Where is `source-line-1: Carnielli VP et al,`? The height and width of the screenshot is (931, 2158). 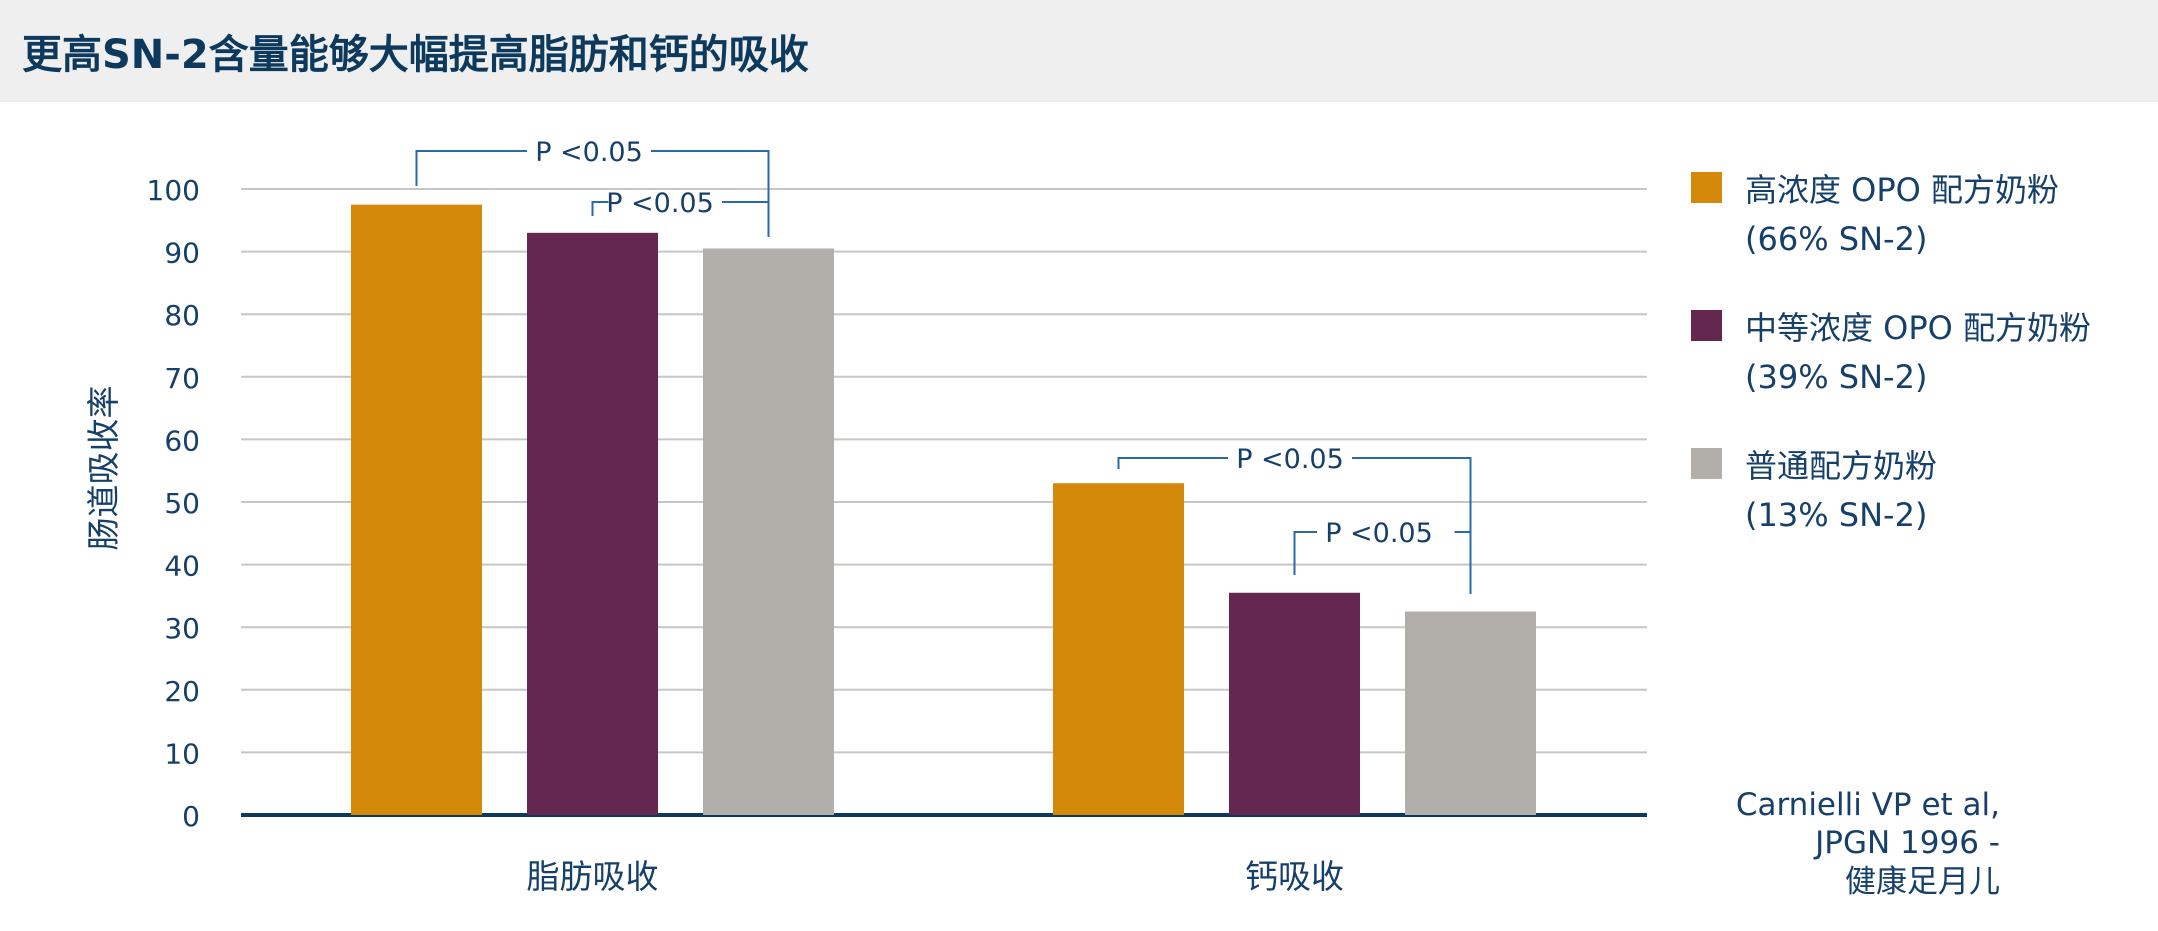
source-line-1: Carnielli VP et al, is located at coordinates (1868, 805).